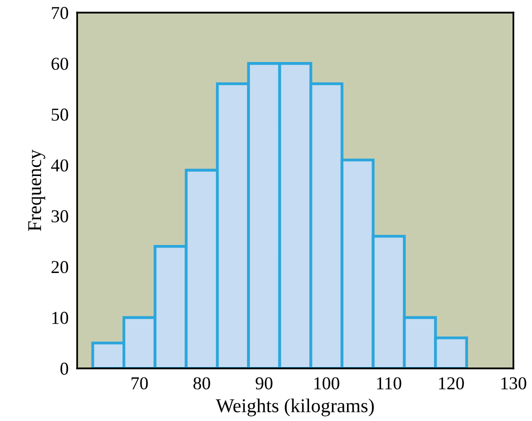  Describe the element at coordinates (140, 383) in the screenshot. I see `x-tick-label: 70` at that location.